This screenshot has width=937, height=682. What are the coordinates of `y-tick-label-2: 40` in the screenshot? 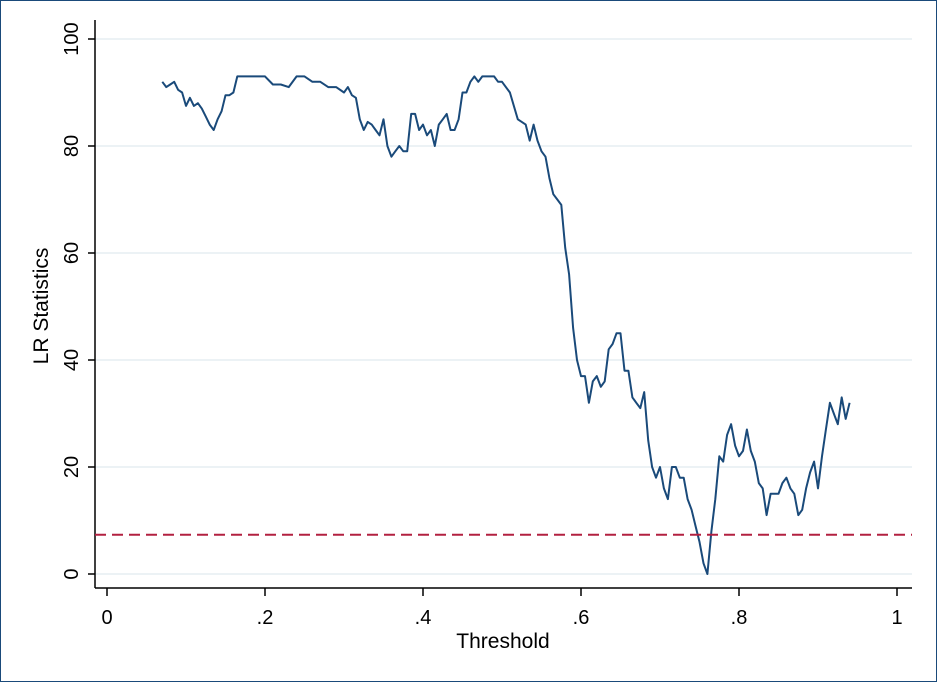 It's located at (72, 360).